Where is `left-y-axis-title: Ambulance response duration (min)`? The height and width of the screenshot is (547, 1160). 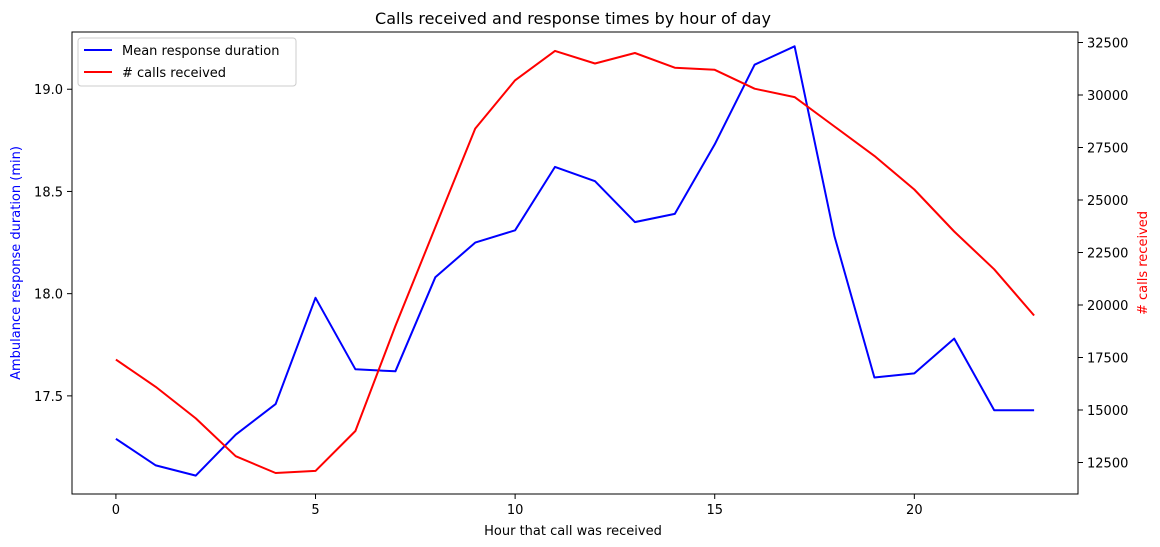 left-y-axis-title: Ambulance response duration (min) is located at coordinates (16, 263).